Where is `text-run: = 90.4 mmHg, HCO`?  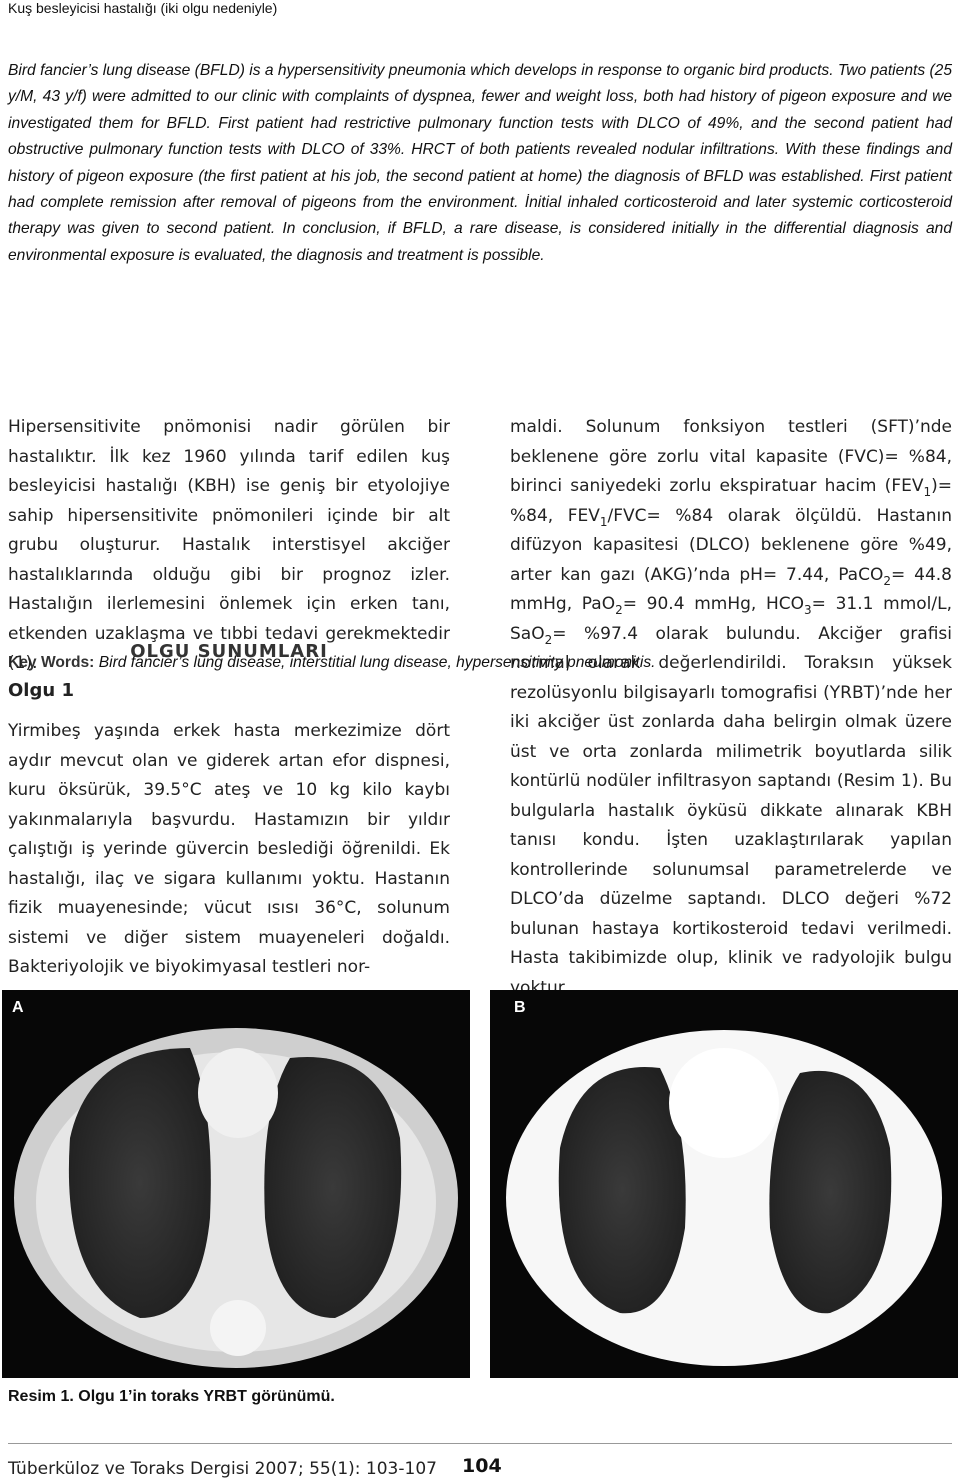 text-run: = 90.4 mmHg, HCO is located at coordinates (713, 604).